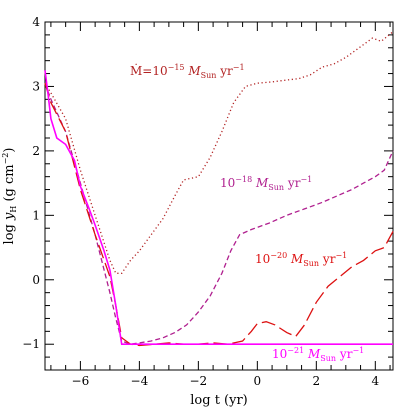  Describe the element at coordinates (375, 381) in the screenshot. I see `x-tick-label: 4` at that location.